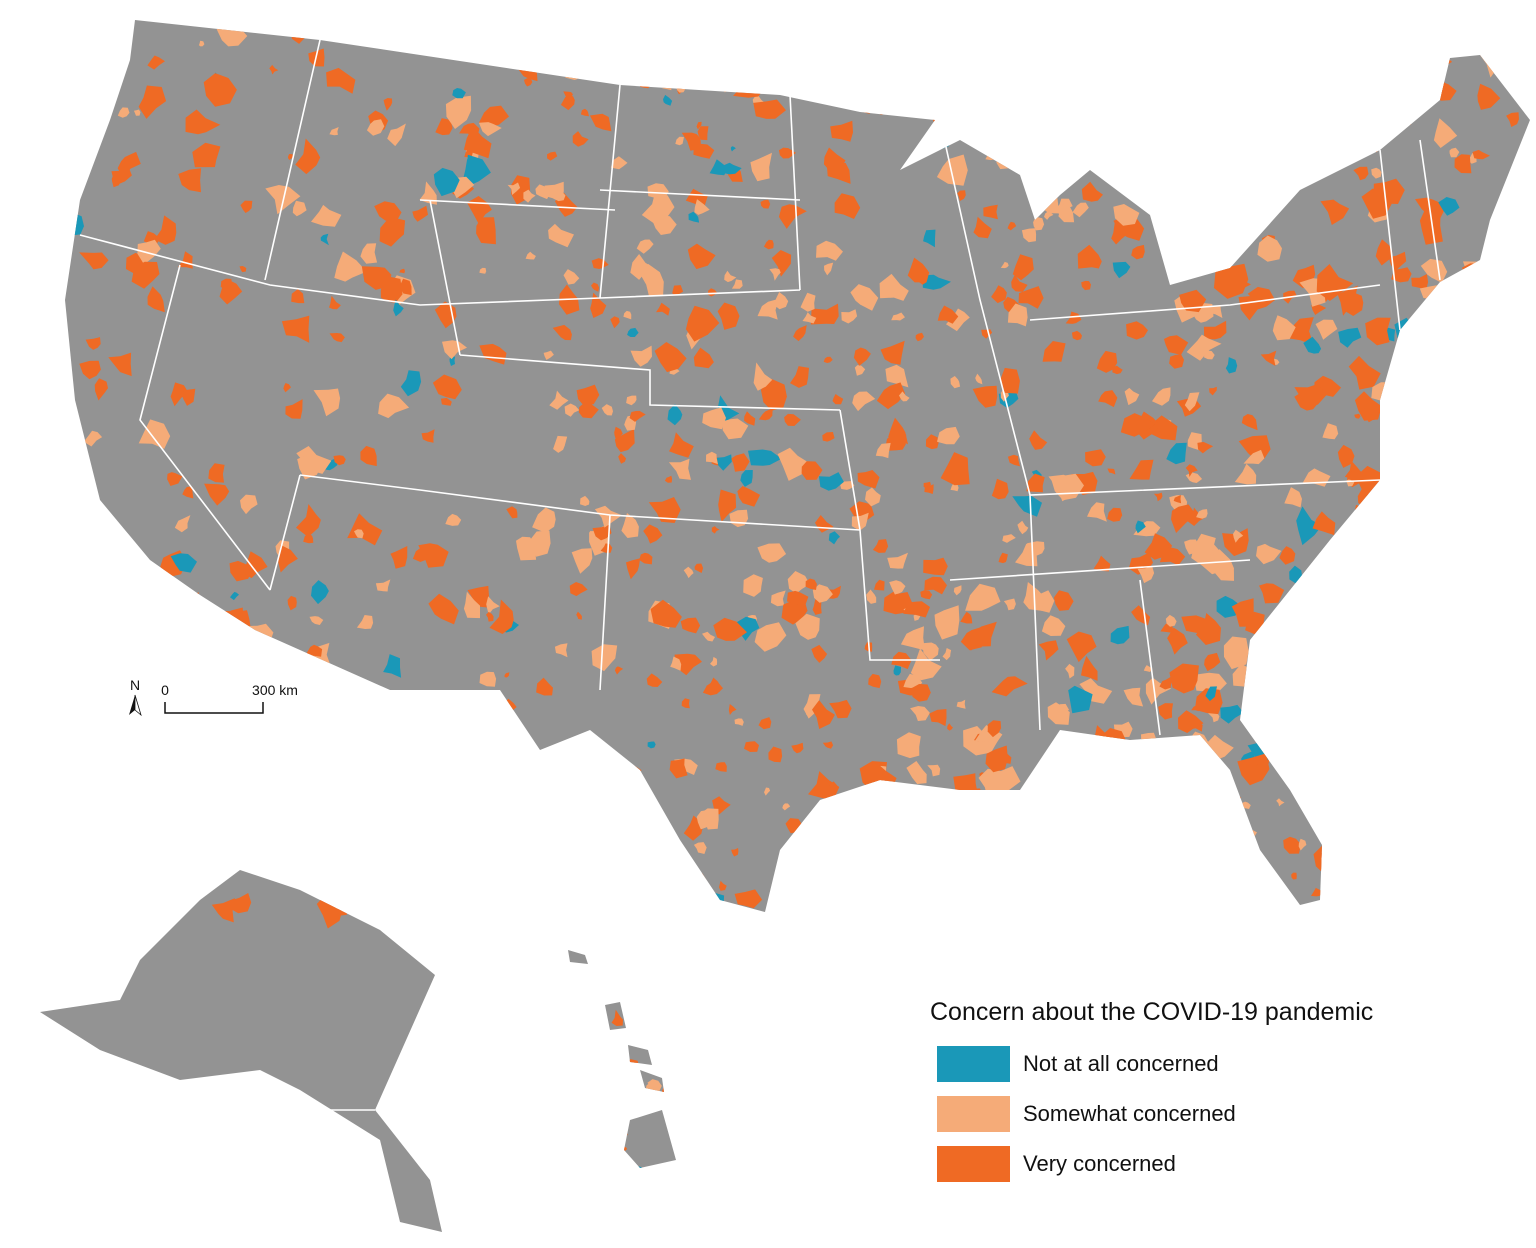 The height and width of the screenshot is (1248, 1536). What do you see at coordinates (213, 697) in the screenshot?
I see `scale-bar: N 0 300 km` at bounding box center [213, 697].